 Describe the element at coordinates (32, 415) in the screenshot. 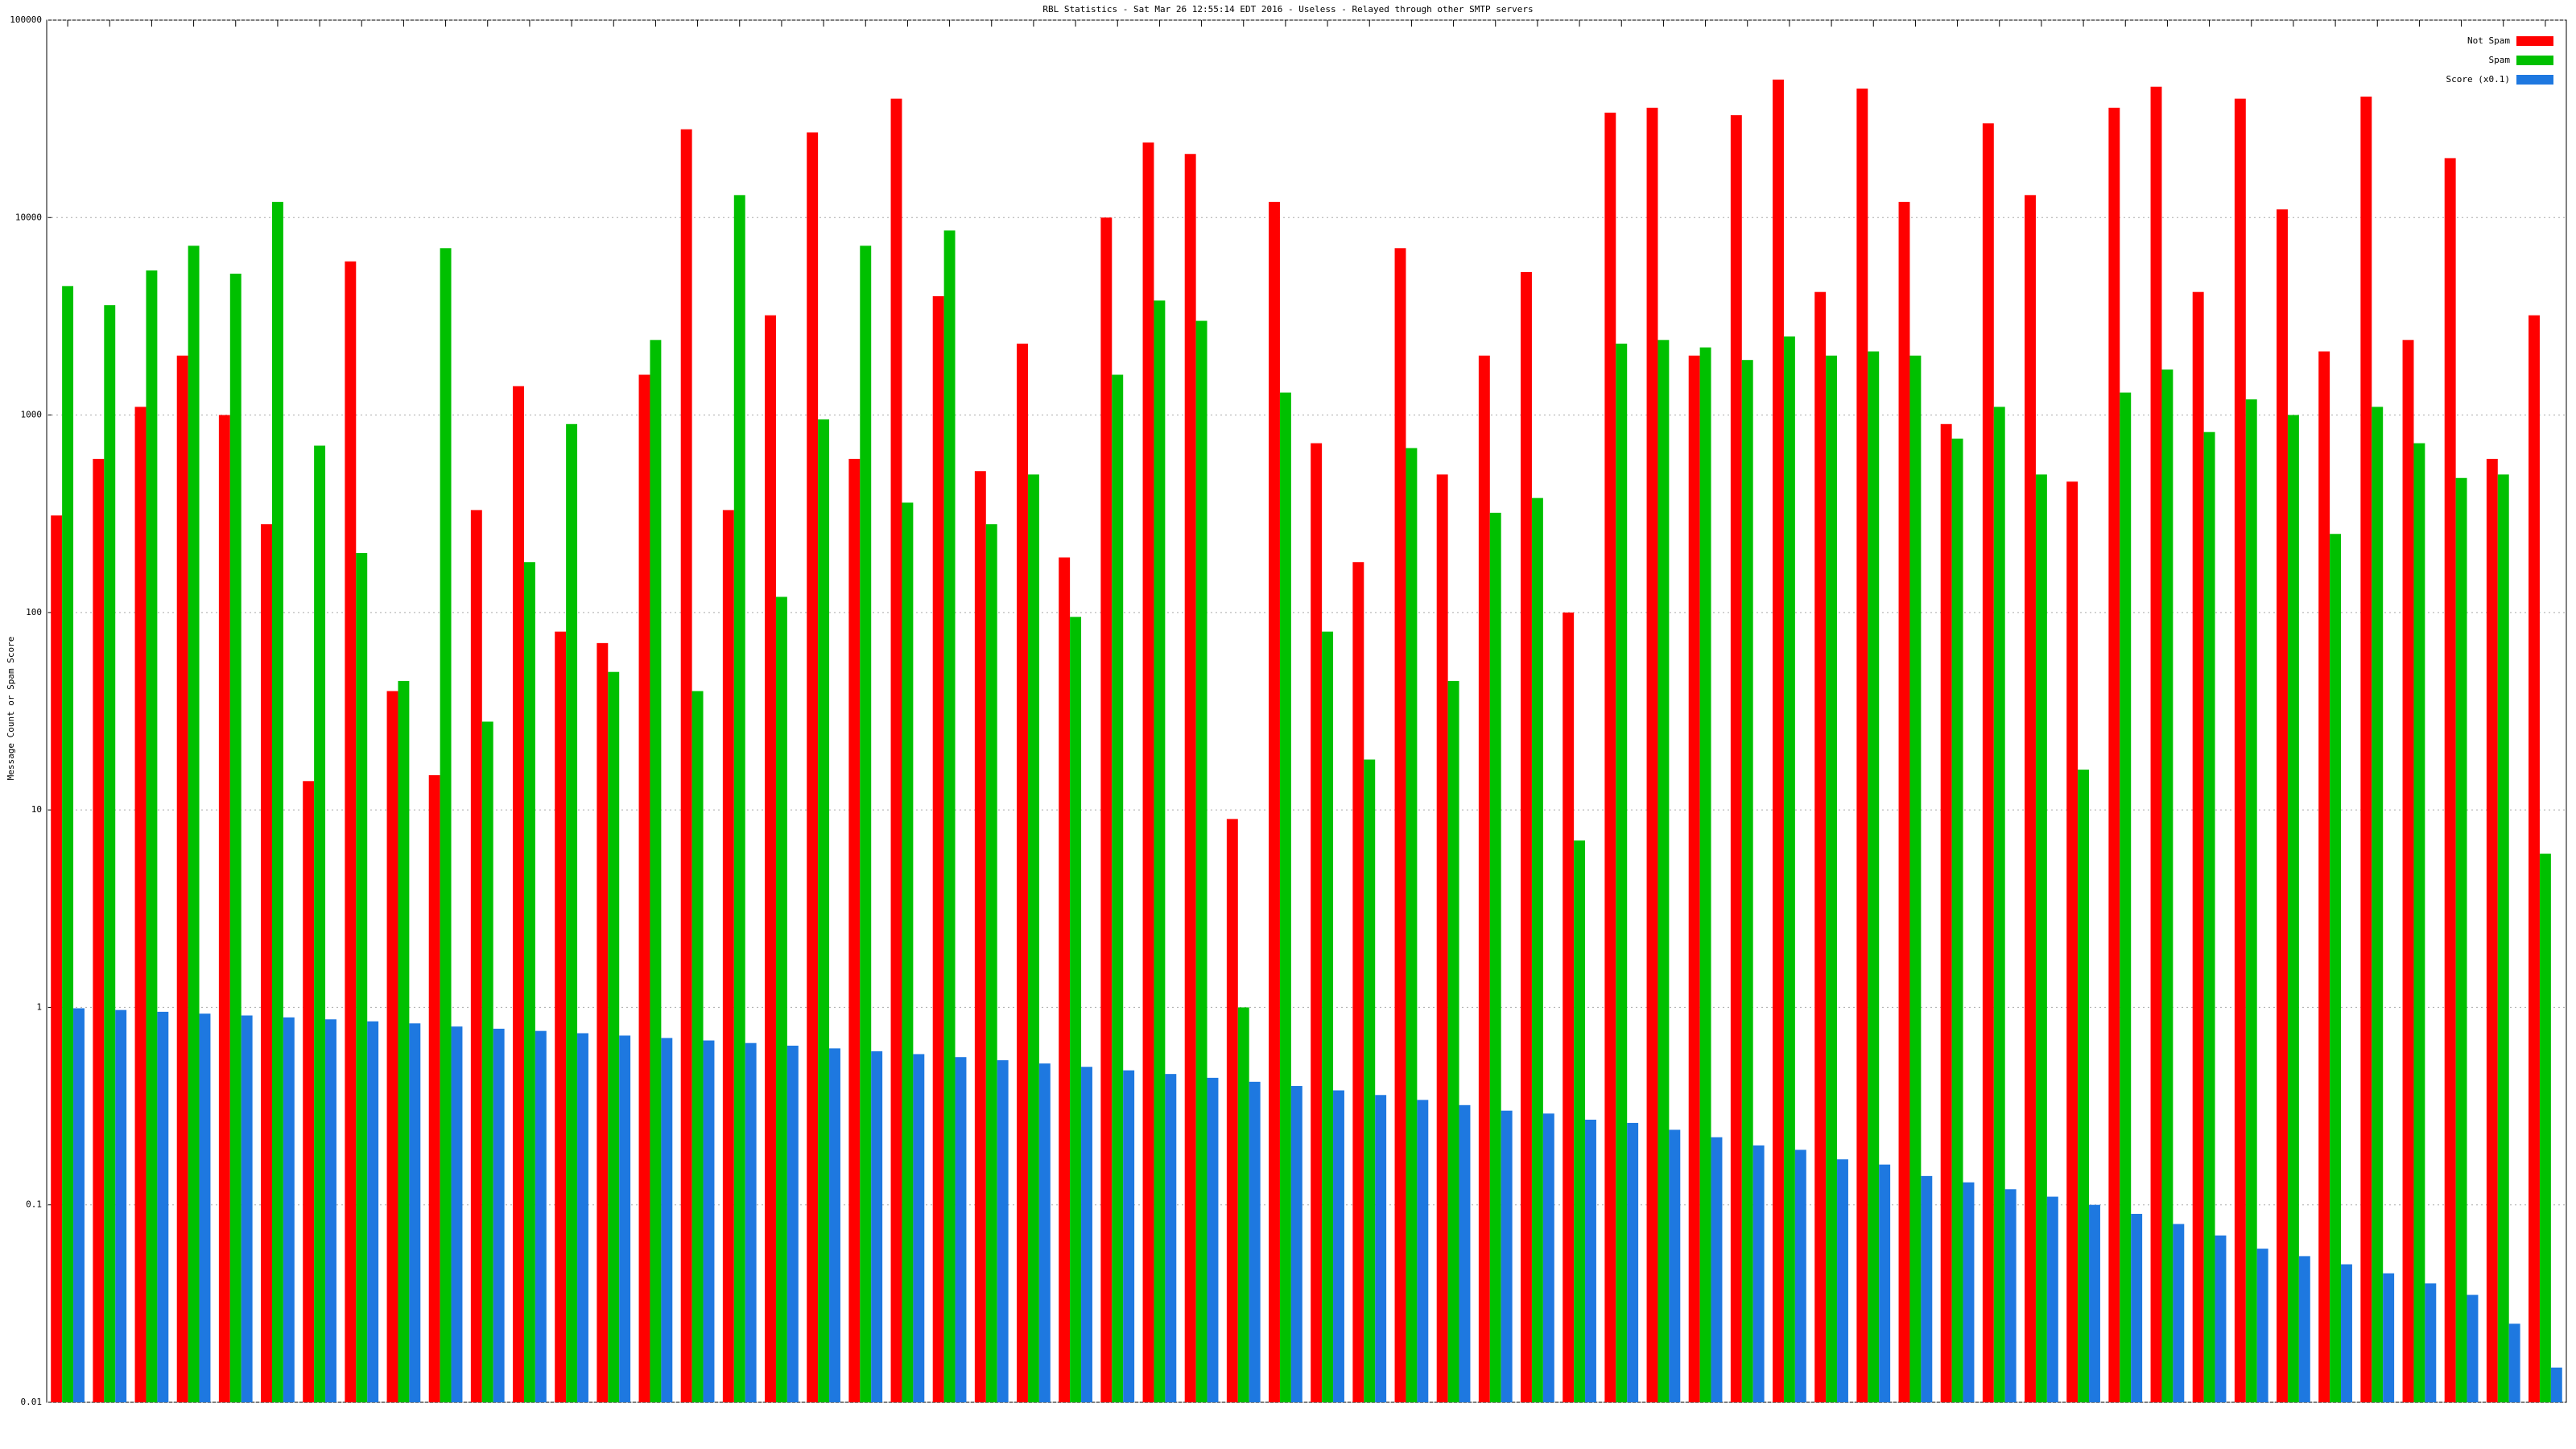

I see `y-tick-label: 1000` at that location.